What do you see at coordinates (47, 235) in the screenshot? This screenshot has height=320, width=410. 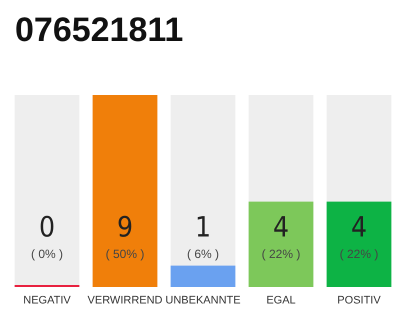 I see `data-label: 0 ( 0% )` at bounding box center [47, 235].